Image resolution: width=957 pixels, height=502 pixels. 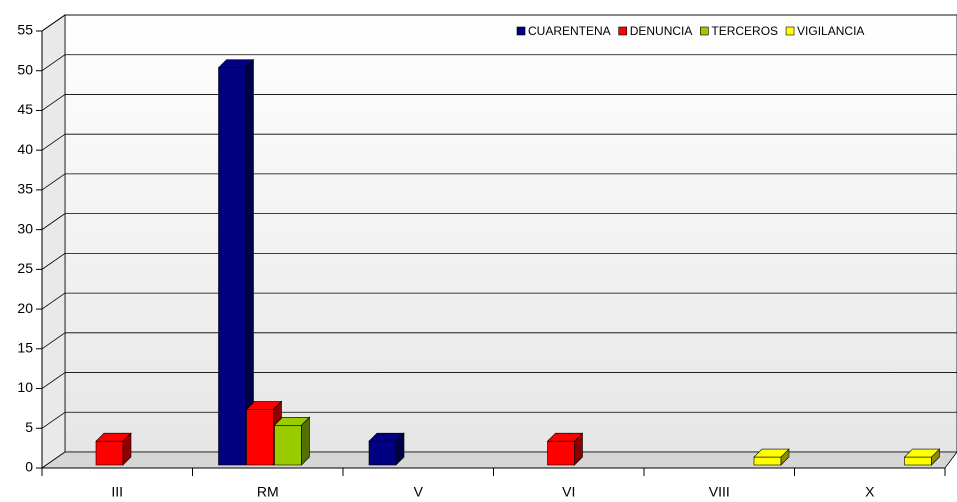 I want to click on y-tick-label: 0, so click(x=29, y=467).